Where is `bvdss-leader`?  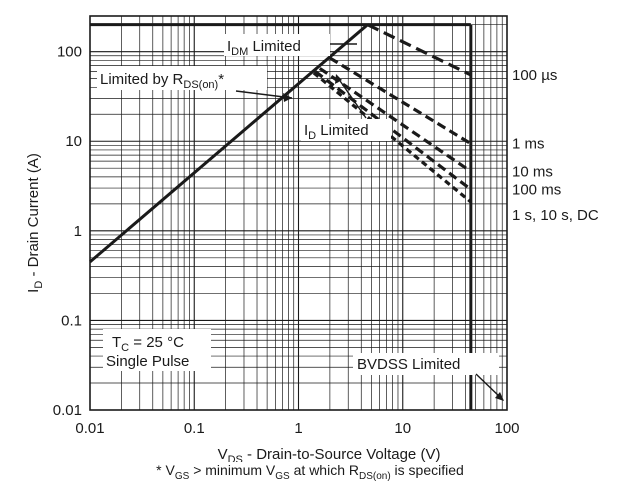 bvdss-leader is located at coordinates (488, 386).